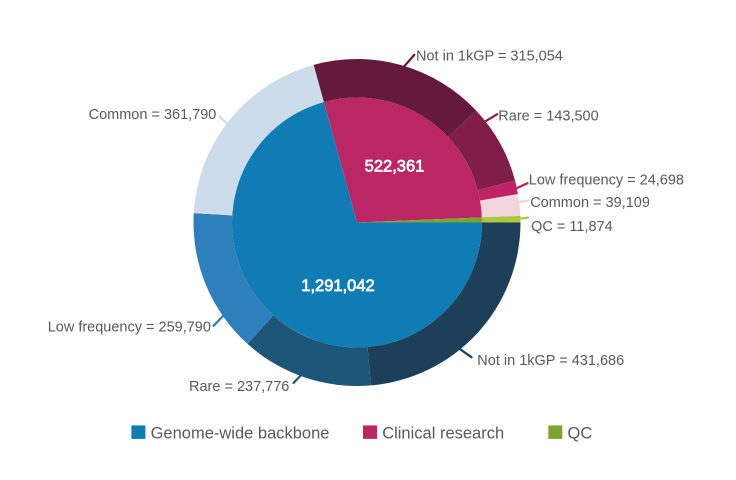 Image resolution: width=736 pixels, height=480 pixels. I want to click on svg-text: Rare = 143,500, so click(548, 116).